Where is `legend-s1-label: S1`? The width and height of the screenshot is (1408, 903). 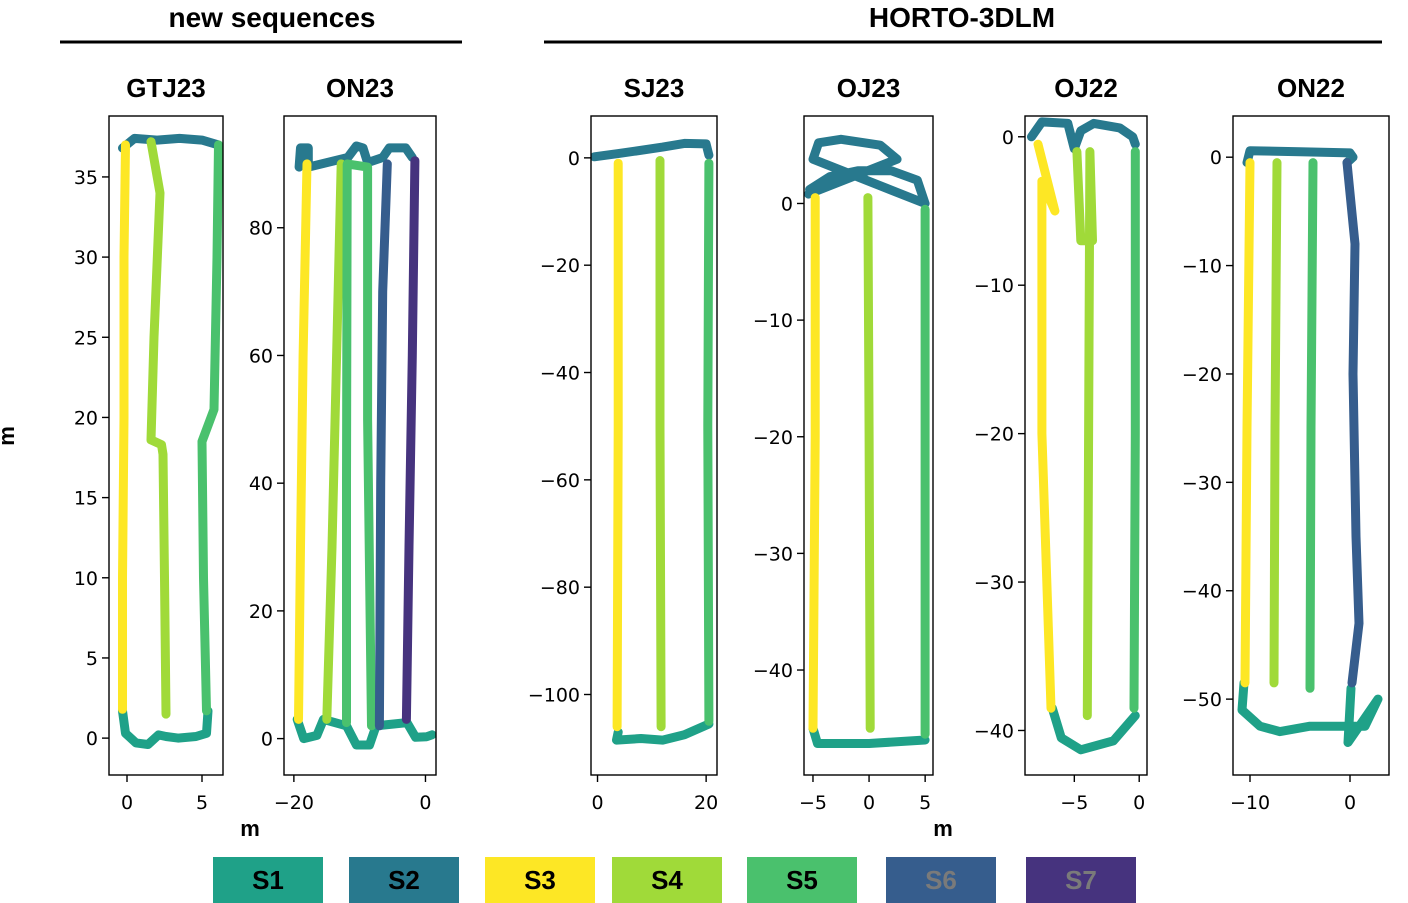
legend-s1-label: S1 is located at coordinates (268, 879).